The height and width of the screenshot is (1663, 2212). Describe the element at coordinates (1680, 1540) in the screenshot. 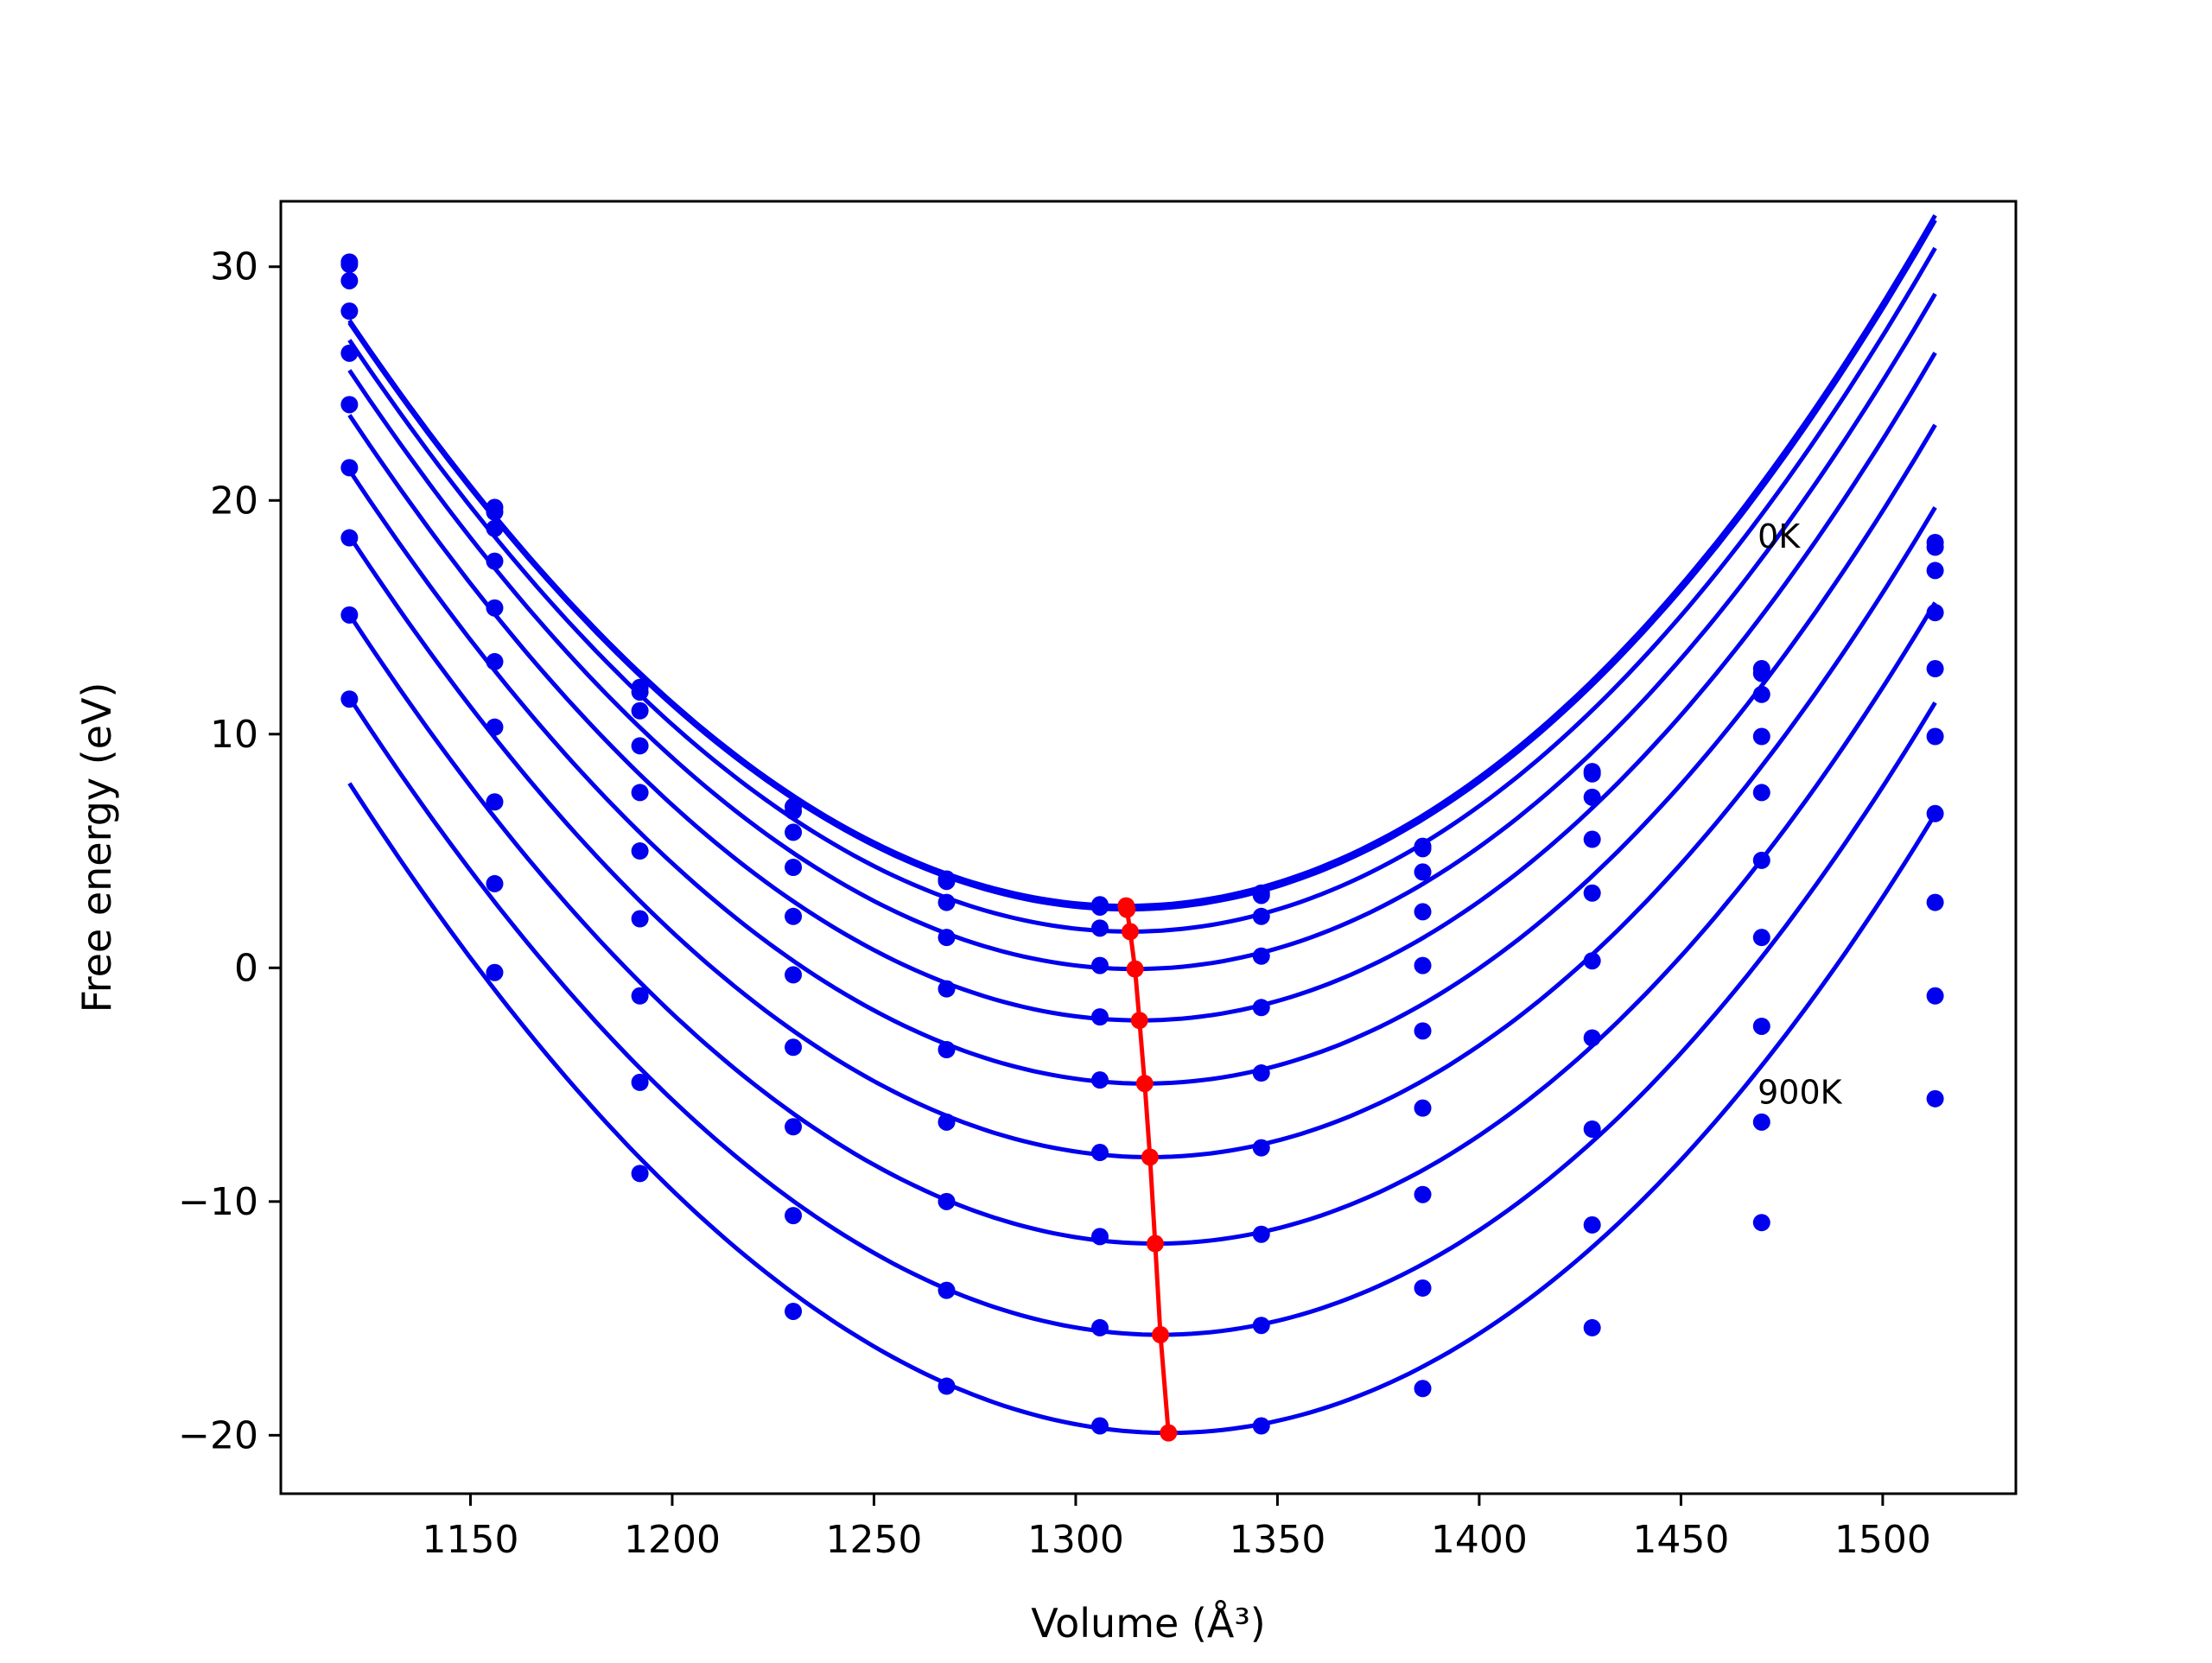

I see `x-tick-label: 1450` at that location.